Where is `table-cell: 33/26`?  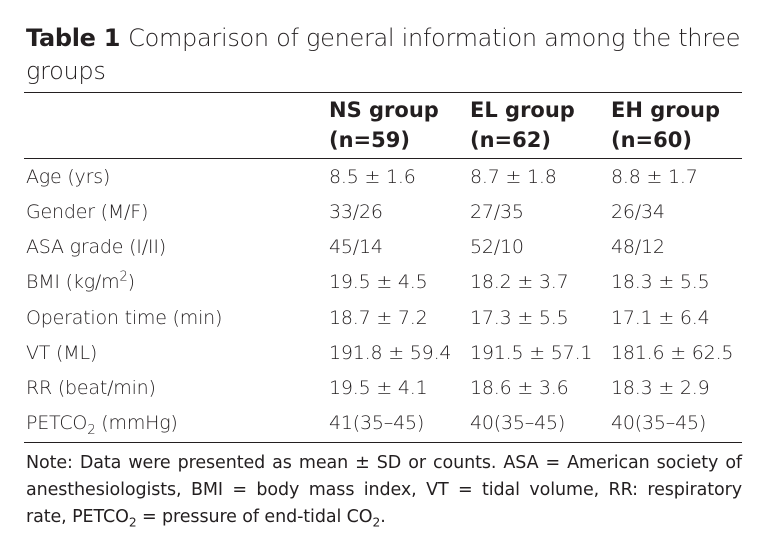 table-cell: 33/26 is located at coordinates (356, 212).